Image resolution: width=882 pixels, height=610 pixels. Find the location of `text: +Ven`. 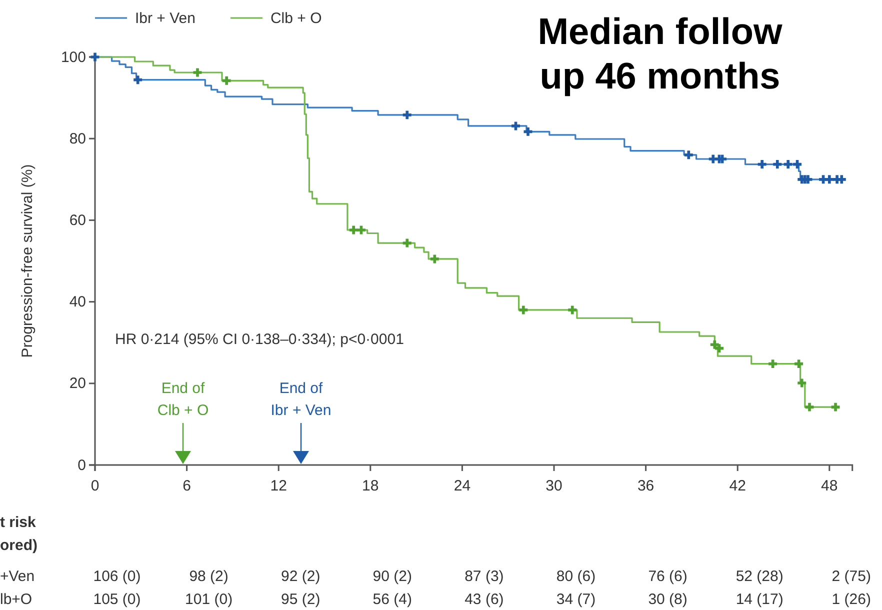

text: +Ven is located at coordinates (17, 576).